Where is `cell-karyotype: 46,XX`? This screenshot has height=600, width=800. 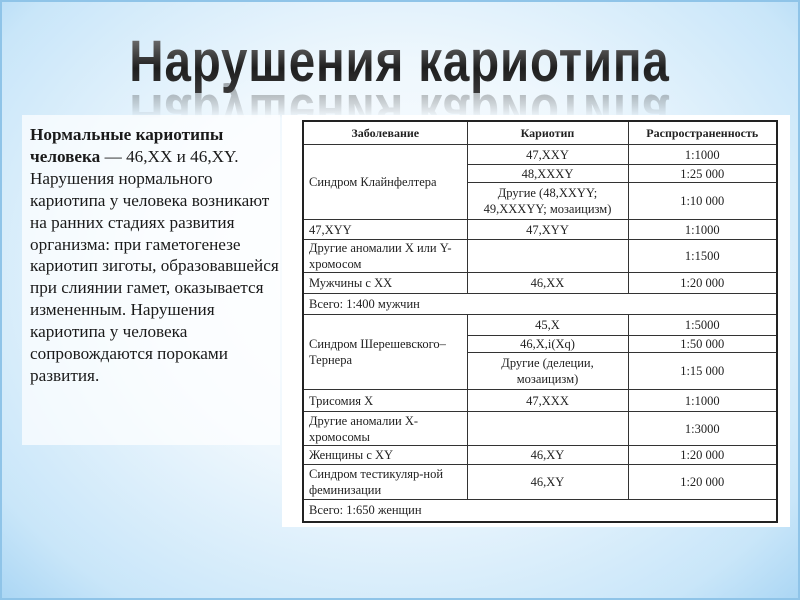 cell-karyotype: 46,XX is located at coordinates (547, 283).